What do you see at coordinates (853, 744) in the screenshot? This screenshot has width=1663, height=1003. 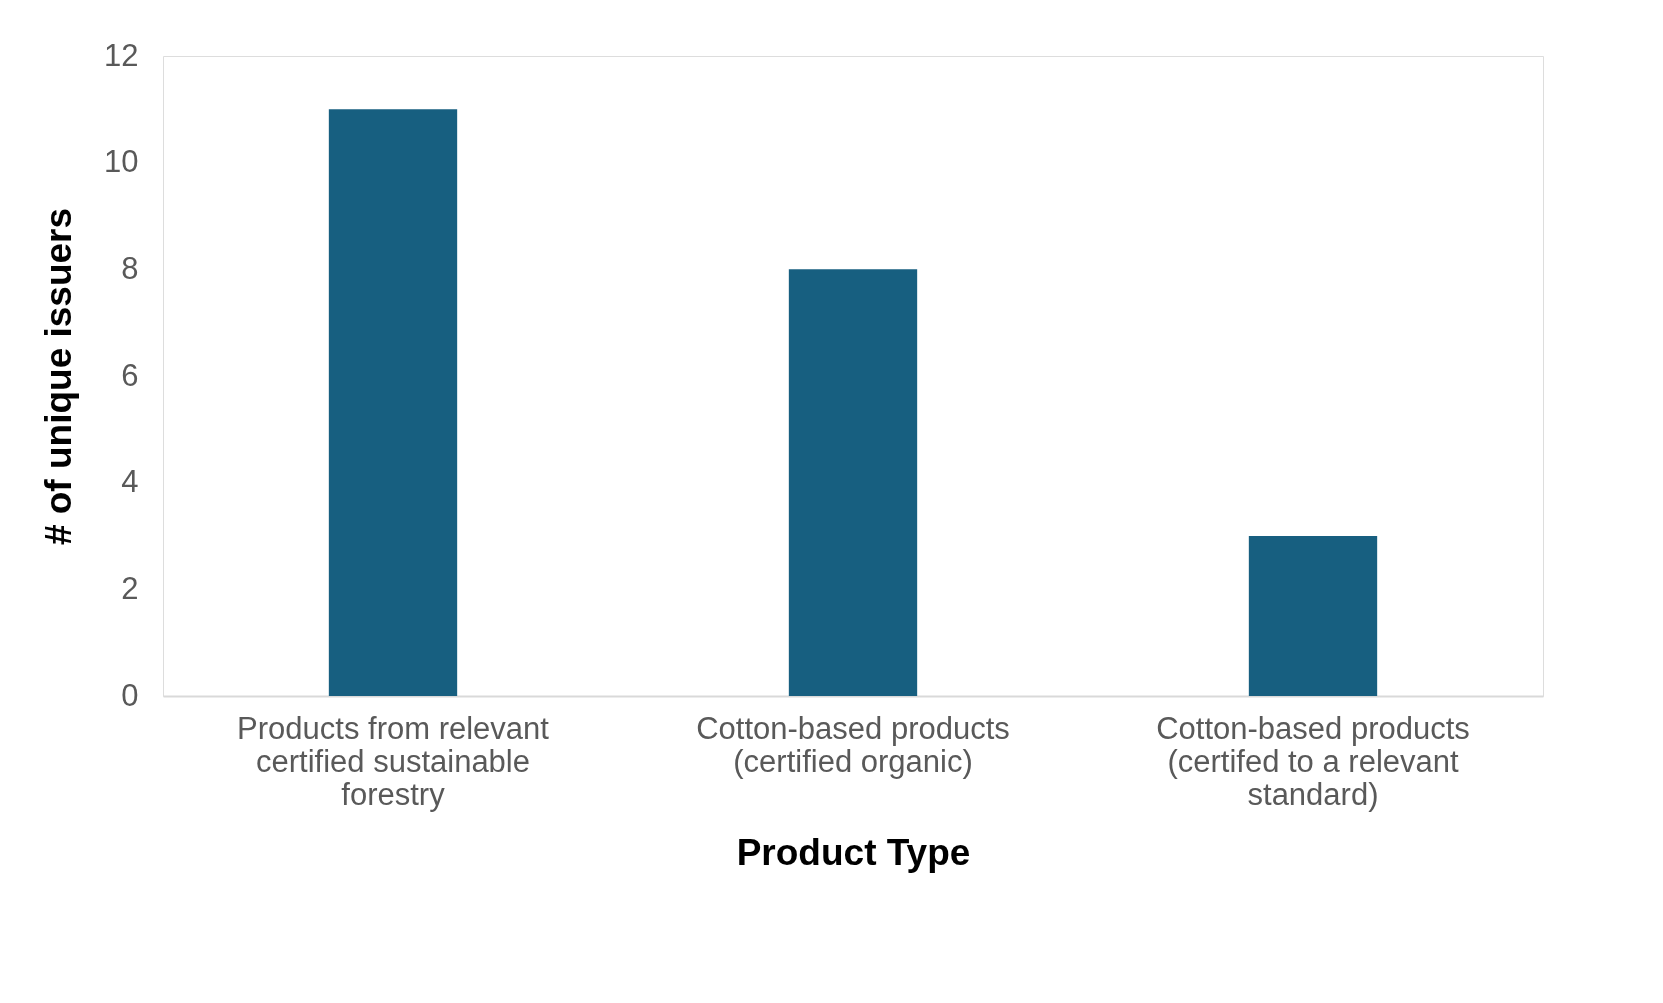 I see `x-tick-label: Cotton-based products (certified organic)` at bounding box center [853, 744].